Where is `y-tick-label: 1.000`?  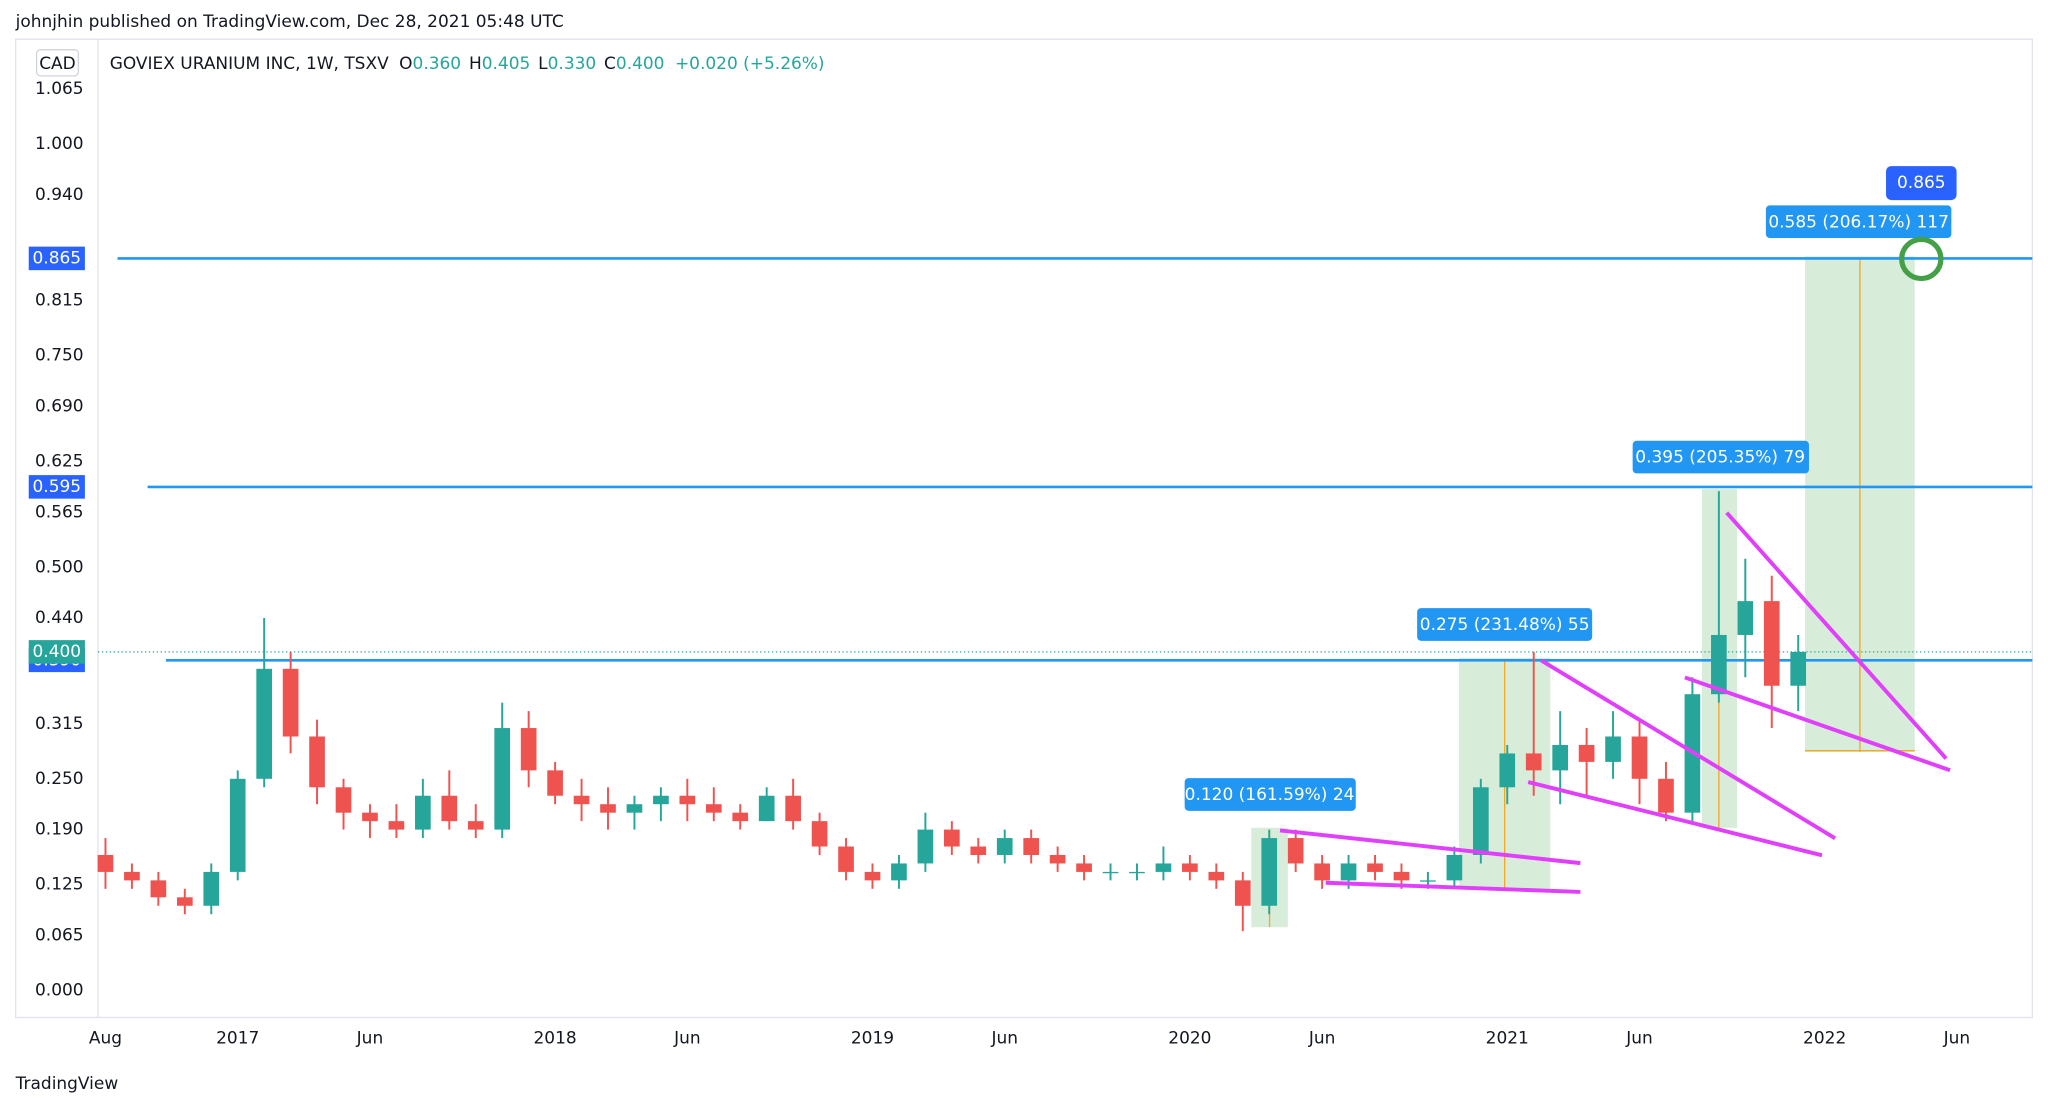
y-tick-label: 1.000 is located at coordinates (59, 144).